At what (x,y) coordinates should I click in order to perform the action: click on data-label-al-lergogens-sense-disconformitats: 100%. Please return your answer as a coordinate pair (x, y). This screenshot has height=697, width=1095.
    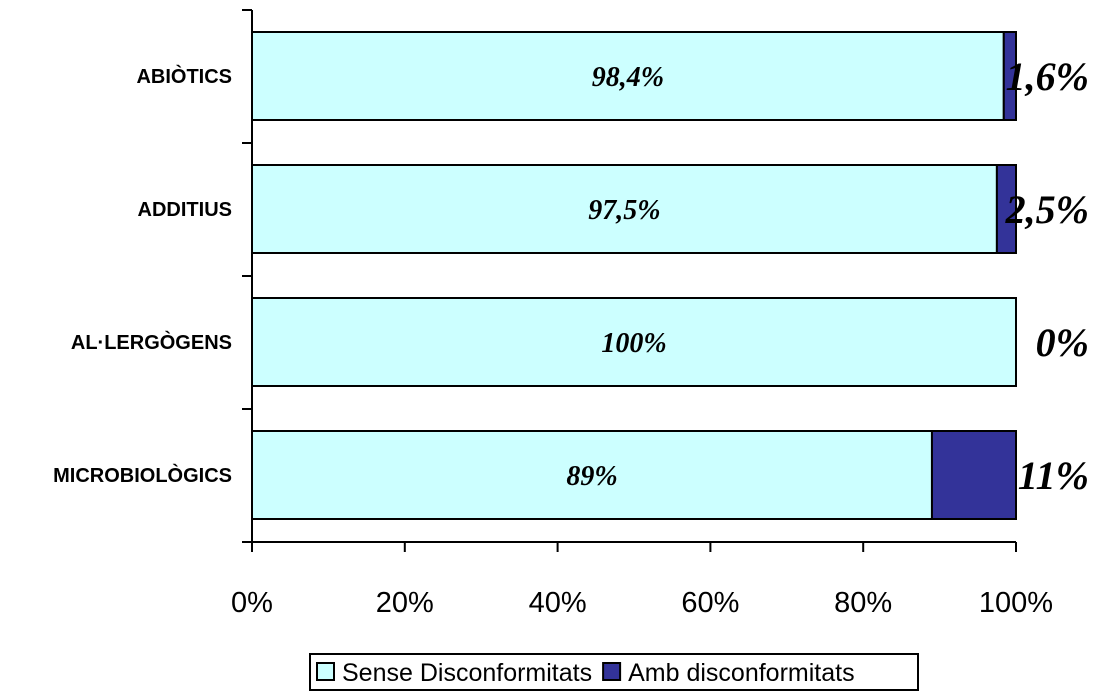
    Looking at the image, I should click on (633, 343).